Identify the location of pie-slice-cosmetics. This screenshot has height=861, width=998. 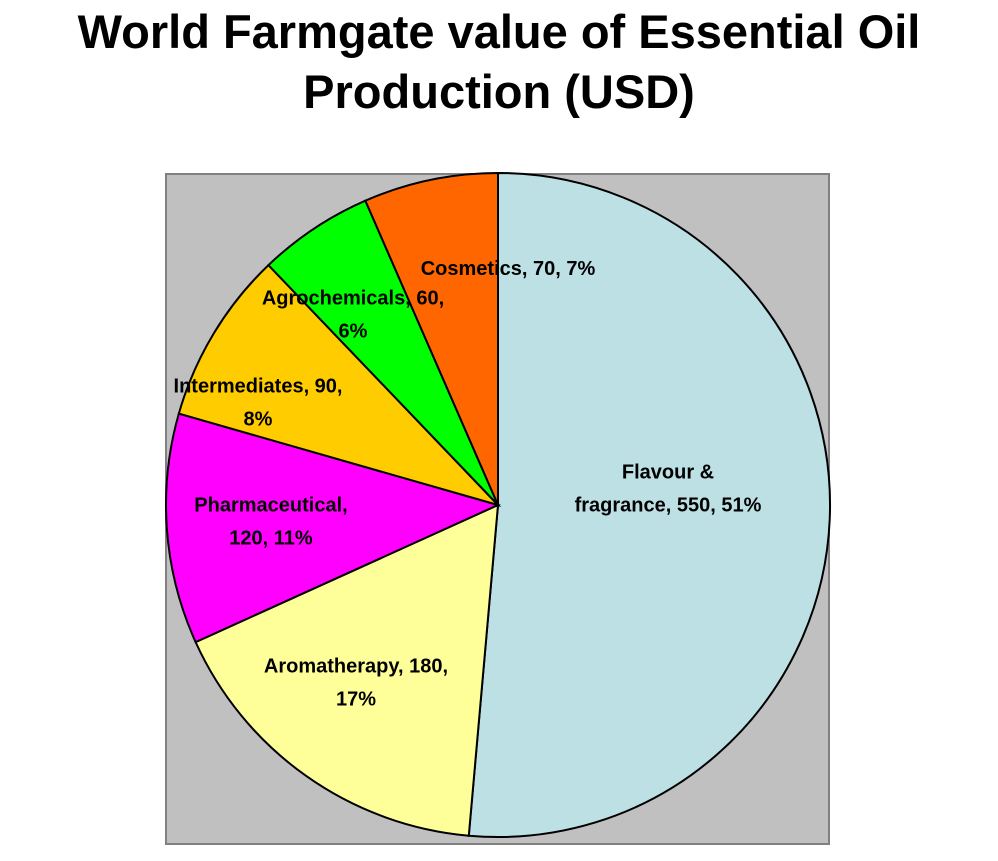
(431, 338).